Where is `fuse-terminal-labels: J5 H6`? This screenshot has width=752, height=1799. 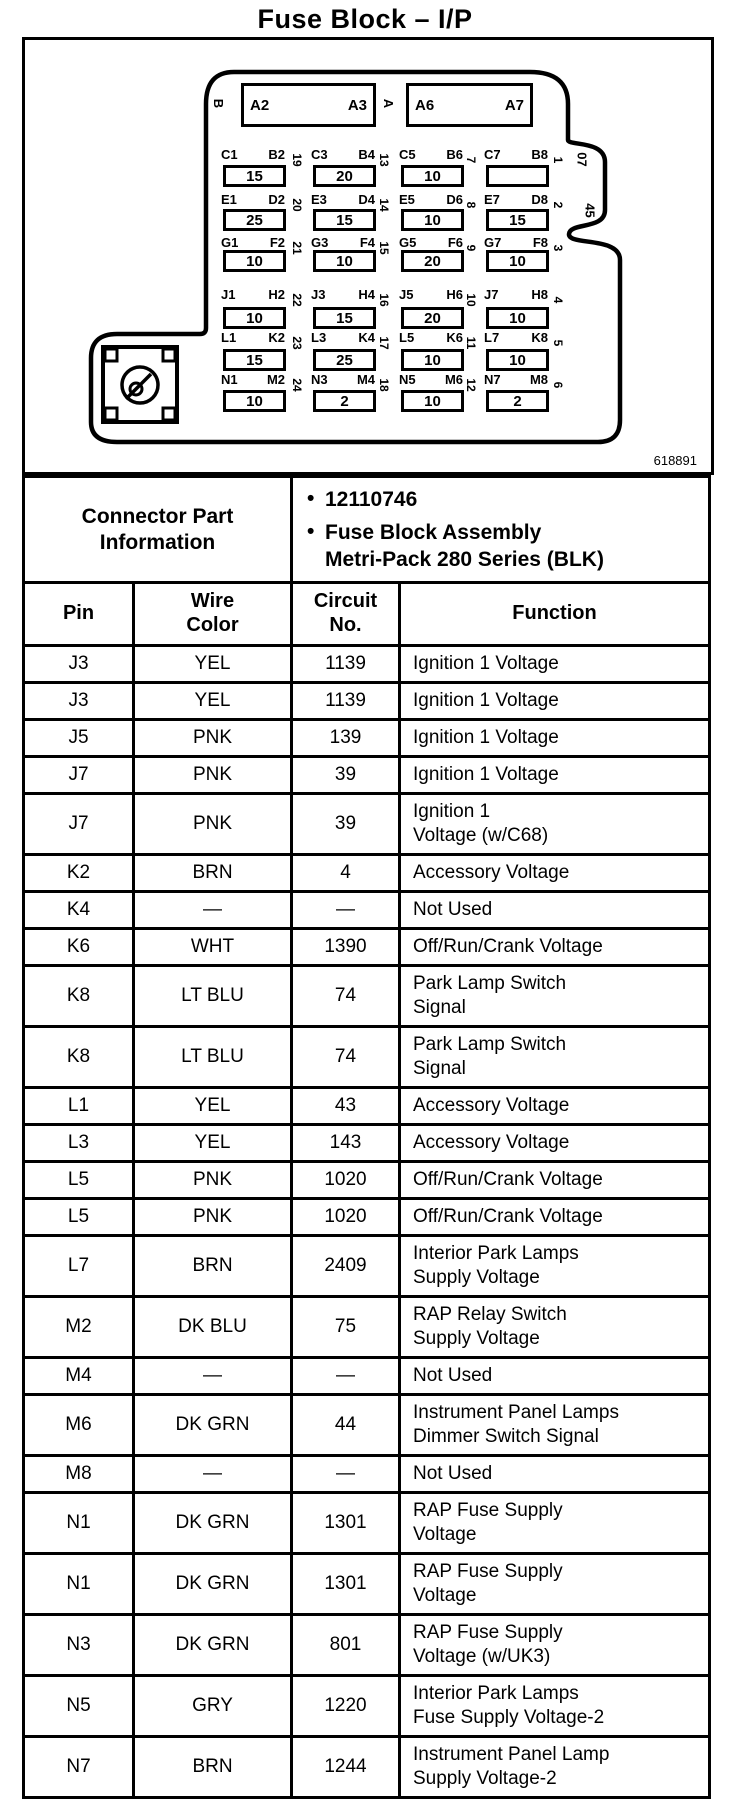 fuse-terminal-labels: J5 H6 is located at coordinates (431, 294).